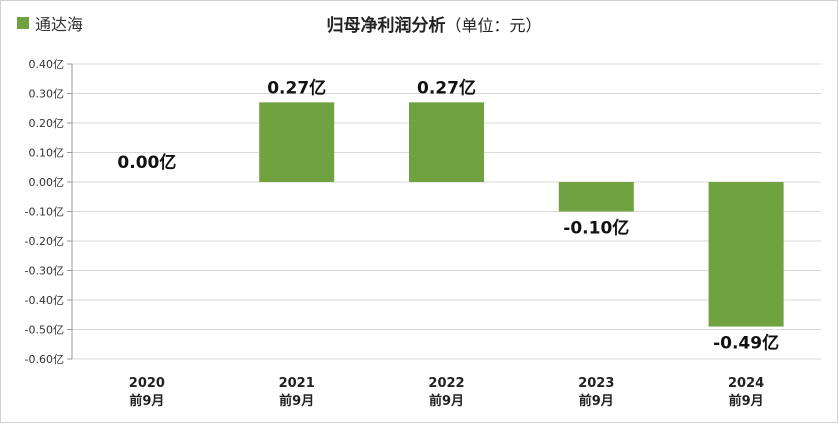  What do you see at coordinates (44, 359) in the screenshot?
I see `y-tick-label: -0.60亿` at bounding box center [44, 359].